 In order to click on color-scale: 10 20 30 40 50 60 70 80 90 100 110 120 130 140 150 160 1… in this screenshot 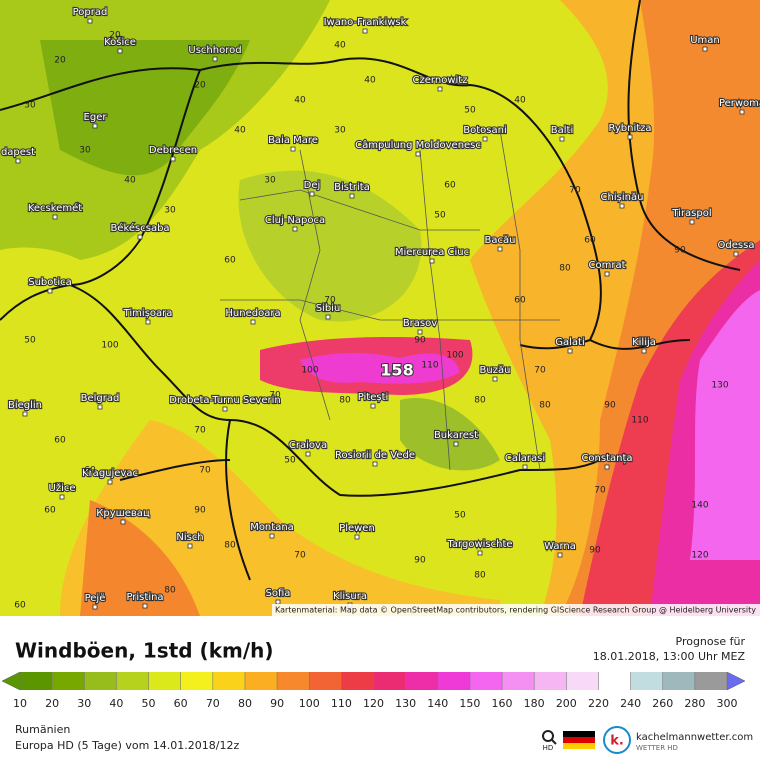, I will do `click(373, 690)`.